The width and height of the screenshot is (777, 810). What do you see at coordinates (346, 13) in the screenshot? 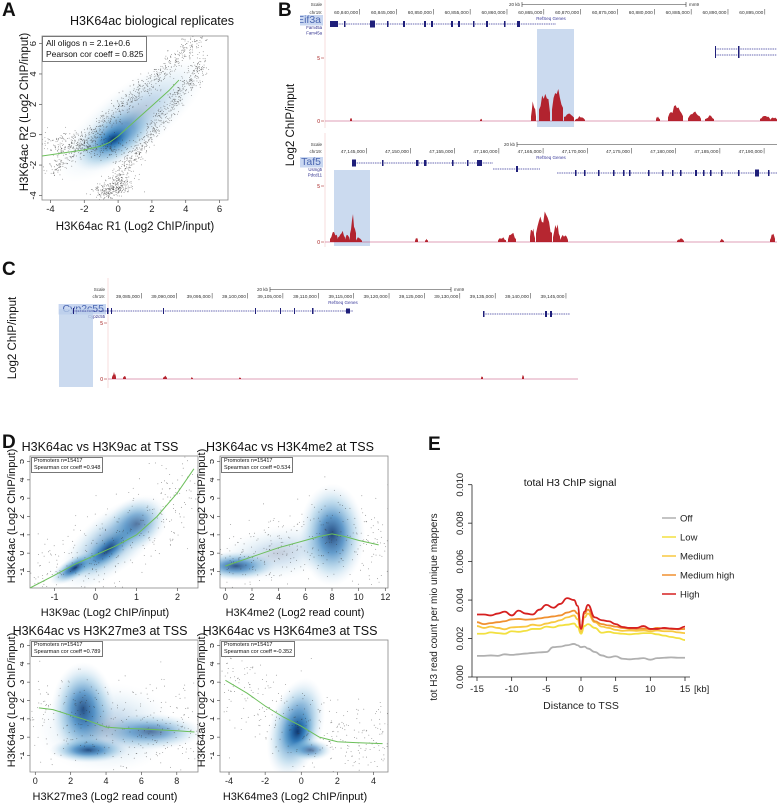
I see `coordinate-label: 60,840,000` at bounding box center [346, 13].